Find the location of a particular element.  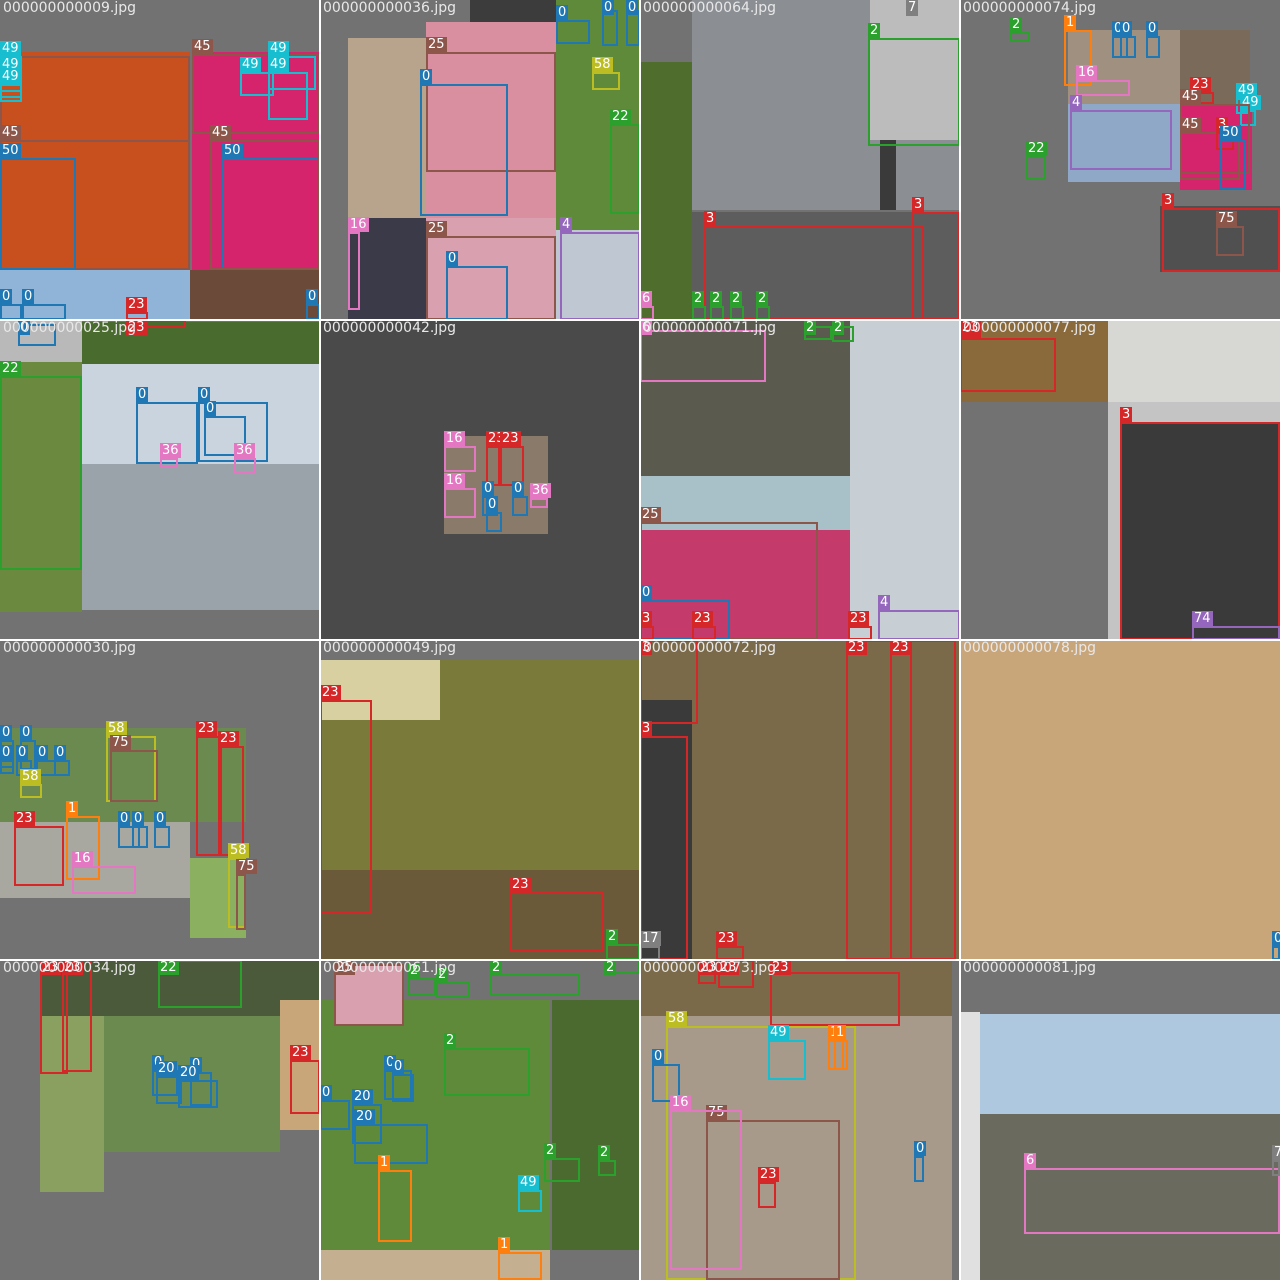

tile-filename: 000000000061.jpg is located at coordinates (389, 968).